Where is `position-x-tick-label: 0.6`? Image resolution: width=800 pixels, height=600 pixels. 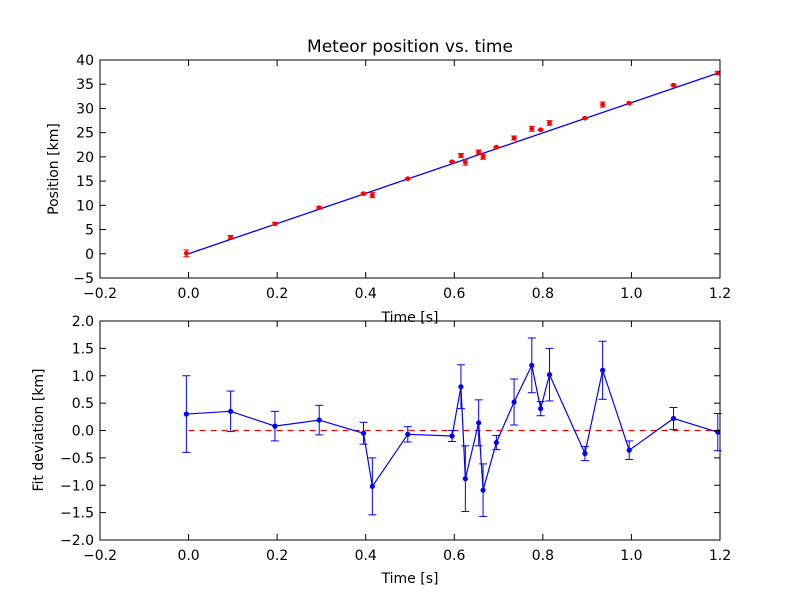
position-x-tick-label: 0.6 is located at coordinates (454, 294).